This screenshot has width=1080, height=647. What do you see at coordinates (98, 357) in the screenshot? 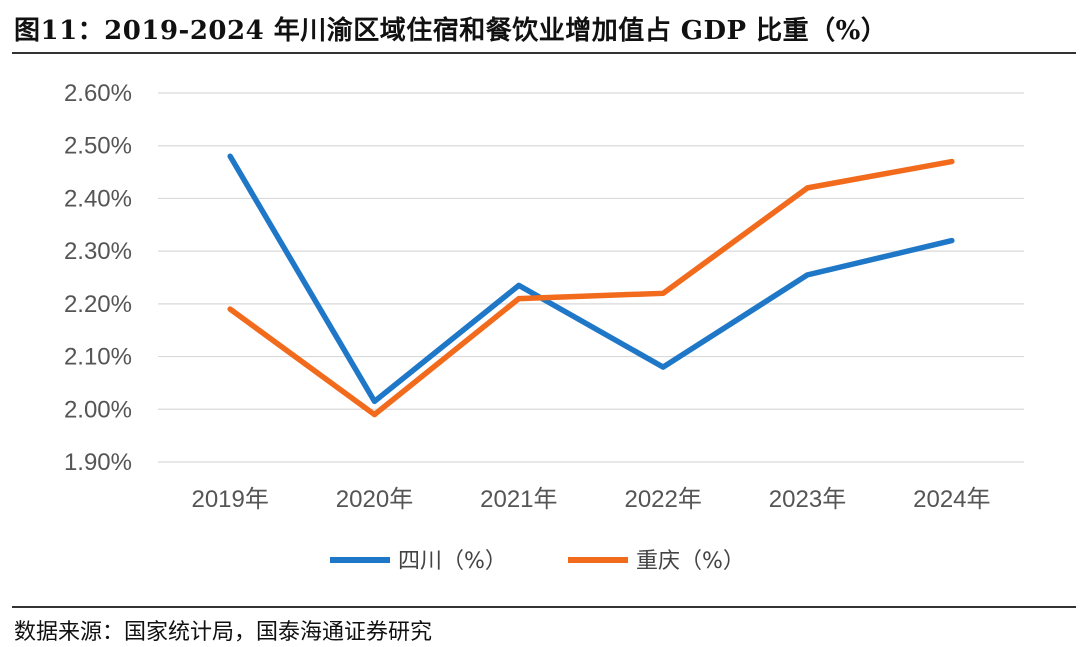
I see `y-tick-label: 2.10%` at bounding box center [98, 357].